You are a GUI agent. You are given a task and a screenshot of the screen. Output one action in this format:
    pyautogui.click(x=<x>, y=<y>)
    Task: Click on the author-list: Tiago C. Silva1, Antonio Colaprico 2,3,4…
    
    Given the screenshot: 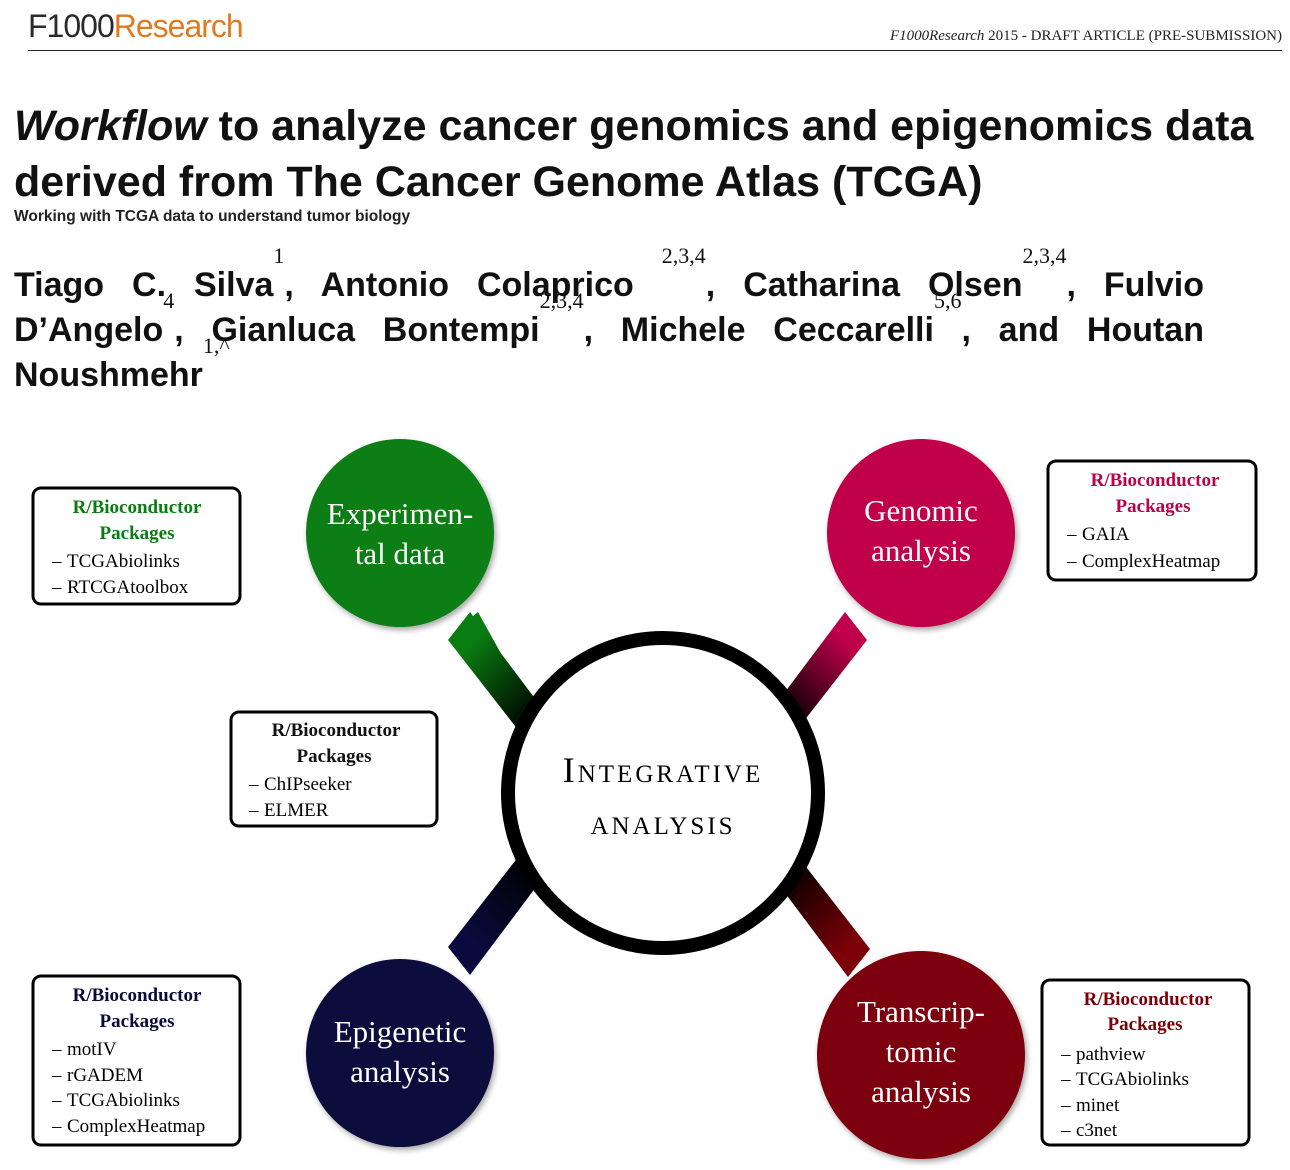 What is the action you would take?
    pyautogui.click(x=609, y=321)
    